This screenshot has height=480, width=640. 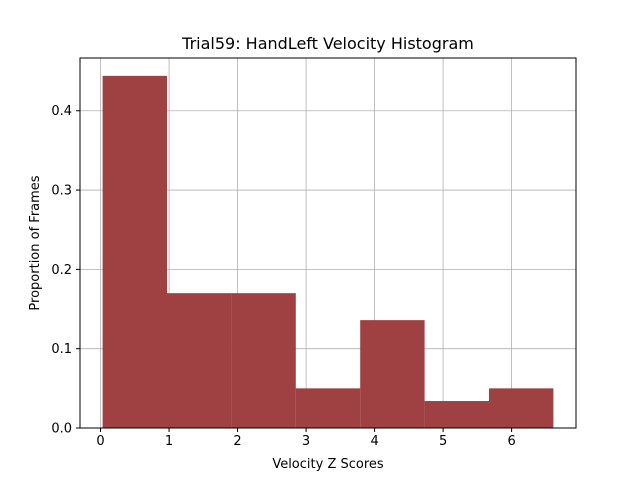 I want to click on x-tick-label: 0, so click(x=100, y=441).